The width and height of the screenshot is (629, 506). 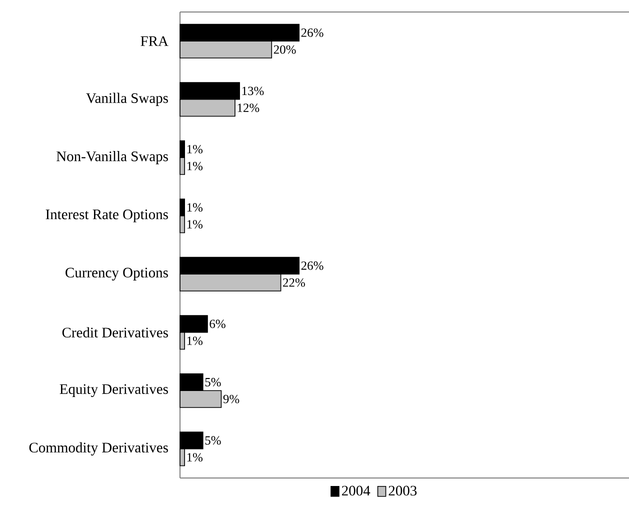 What do you see at coordinates (112, 157) in the screenshot?
I see `y-tick-label: Non-Vanilla Swaps` at bounding box center [112, 157].